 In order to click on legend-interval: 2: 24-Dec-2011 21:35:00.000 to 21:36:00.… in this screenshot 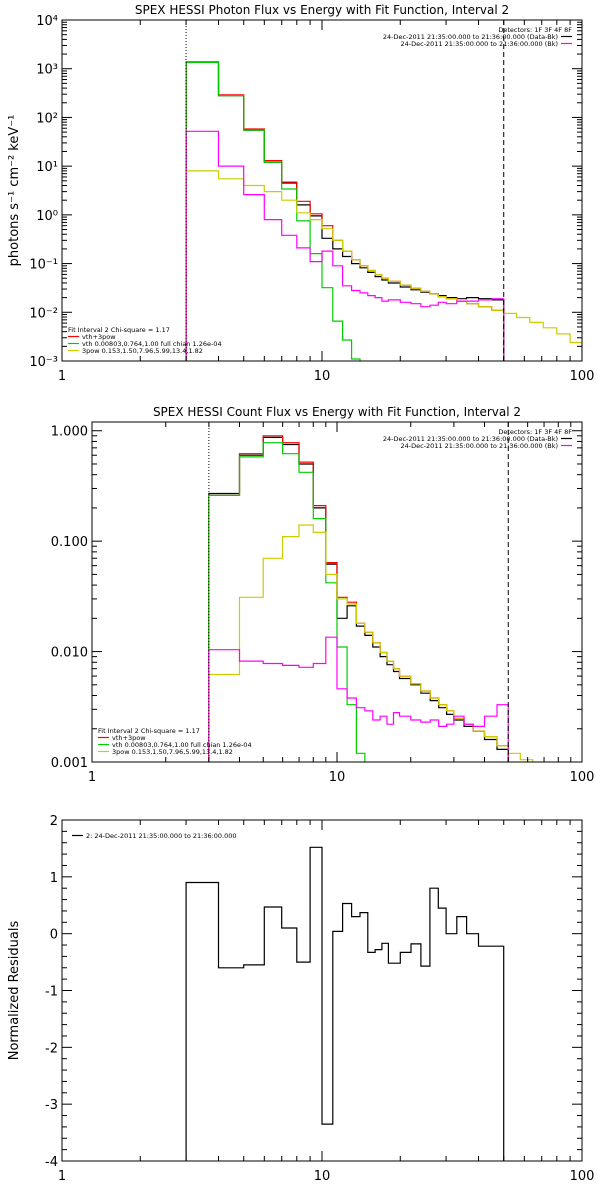, I will do `click(154, 836)`.